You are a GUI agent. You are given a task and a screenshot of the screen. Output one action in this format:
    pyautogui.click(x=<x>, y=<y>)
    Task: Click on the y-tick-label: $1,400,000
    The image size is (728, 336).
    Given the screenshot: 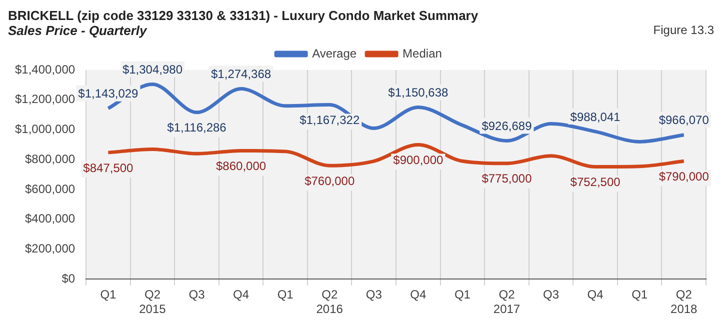 What is the action you would take?
    pyautogui.click(x=45, y=69)
    